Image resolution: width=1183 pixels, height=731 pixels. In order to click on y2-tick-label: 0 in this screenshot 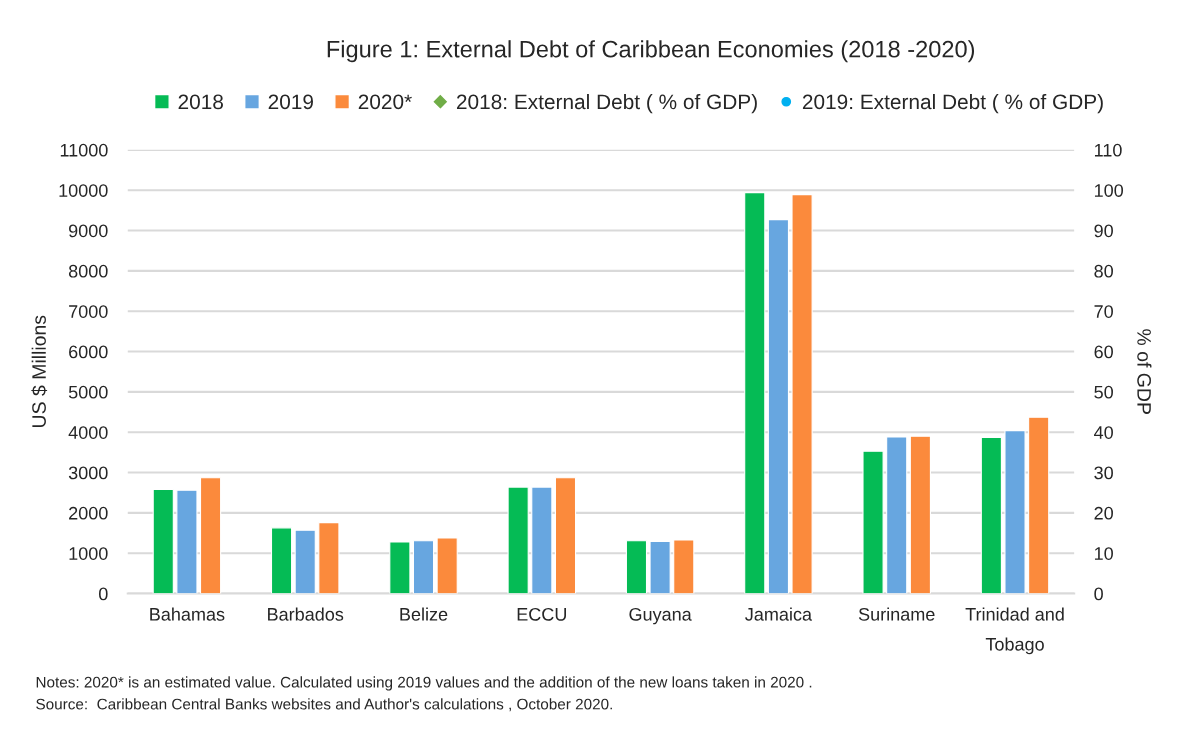, I will do `click(1098, 594)`.